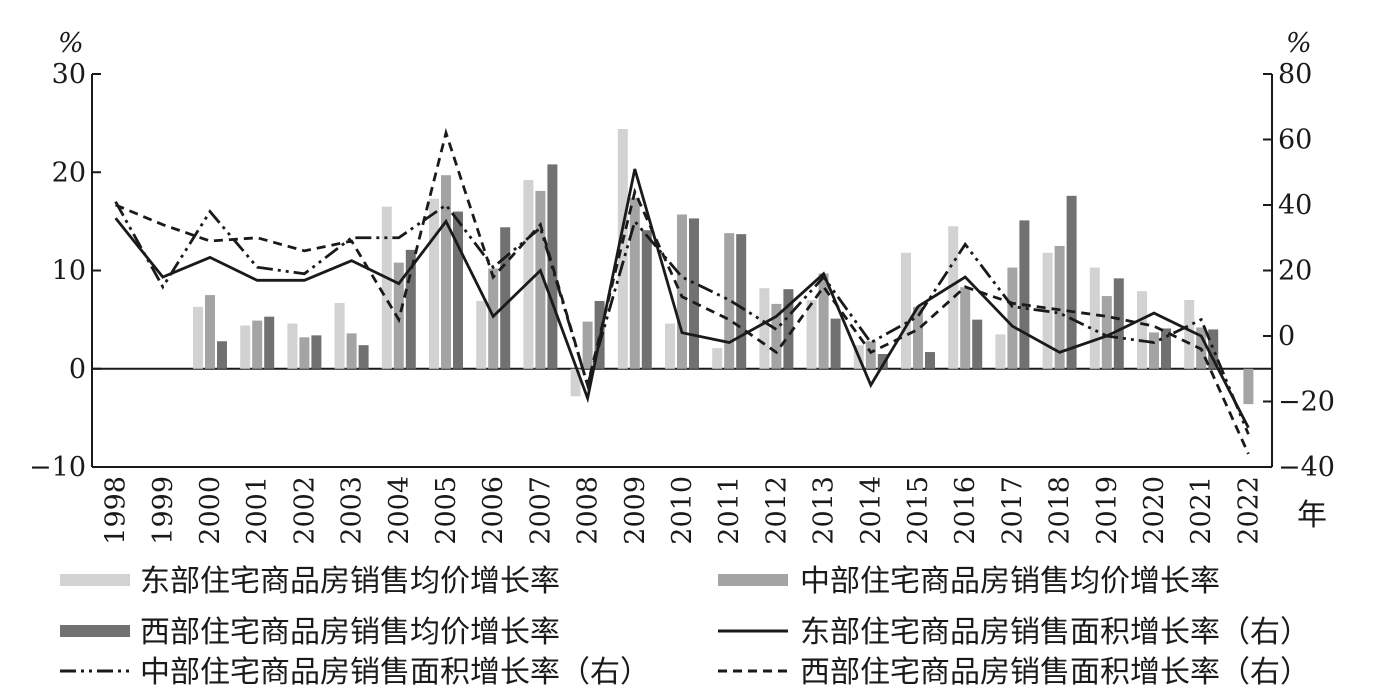 The image size is (1386, 697). Describe the element at coordinates (1055, 632) in the screenshot. I see `legend-label: 东部住宅商品房销售面积增长率（右）` at that location.